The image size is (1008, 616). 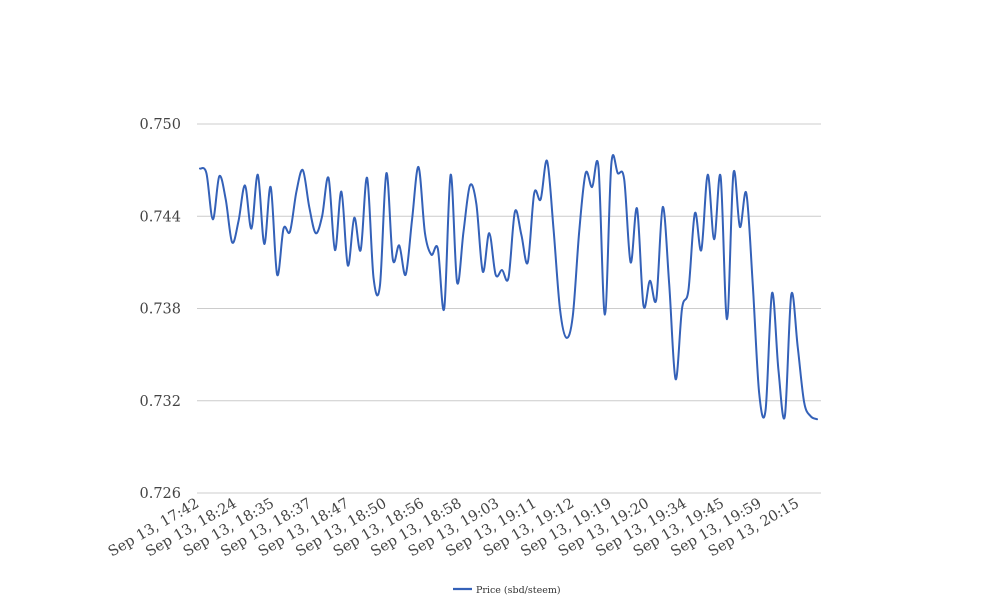 I want to click on legend: Price (sbd/steem), so click(x=507, y=590).